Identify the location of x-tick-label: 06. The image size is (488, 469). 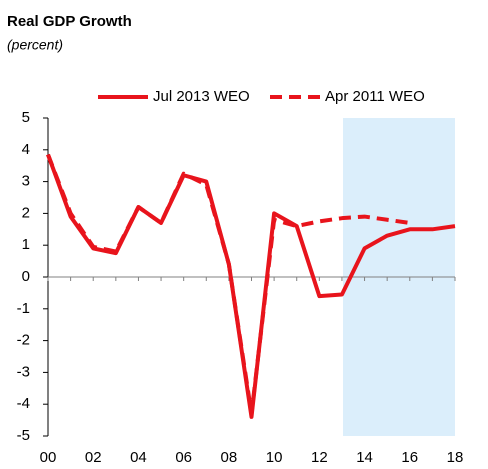
(183, 457).